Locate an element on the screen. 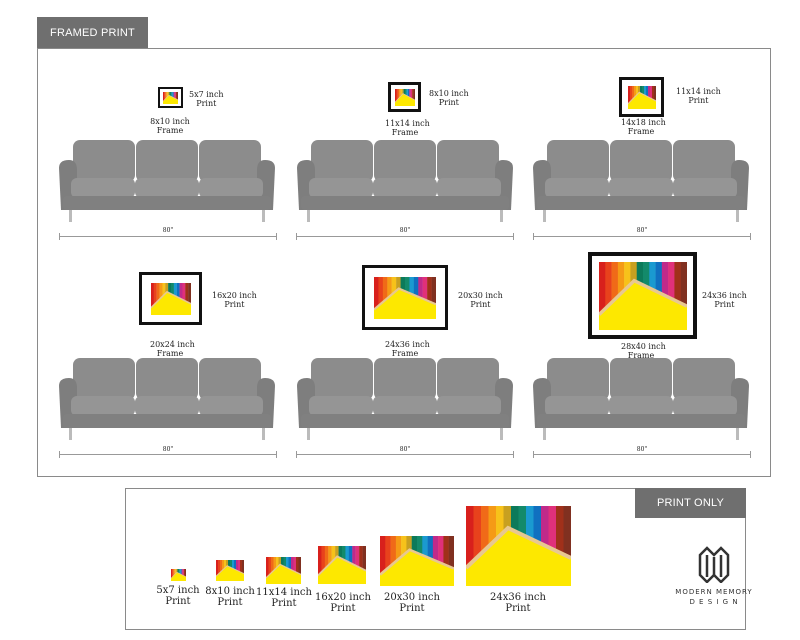 The width and height of the screenshot is (800, 640). frame-size-label: 8x10 inch Frame is located at coordinates (170, 126).